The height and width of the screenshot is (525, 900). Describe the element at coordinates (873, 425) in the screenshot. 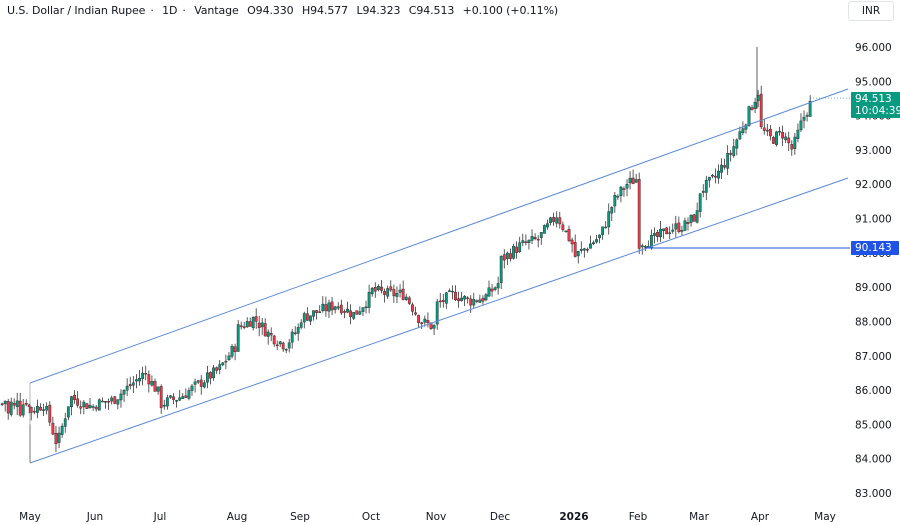

I see `y-axis-tick: 85.000` at that location.